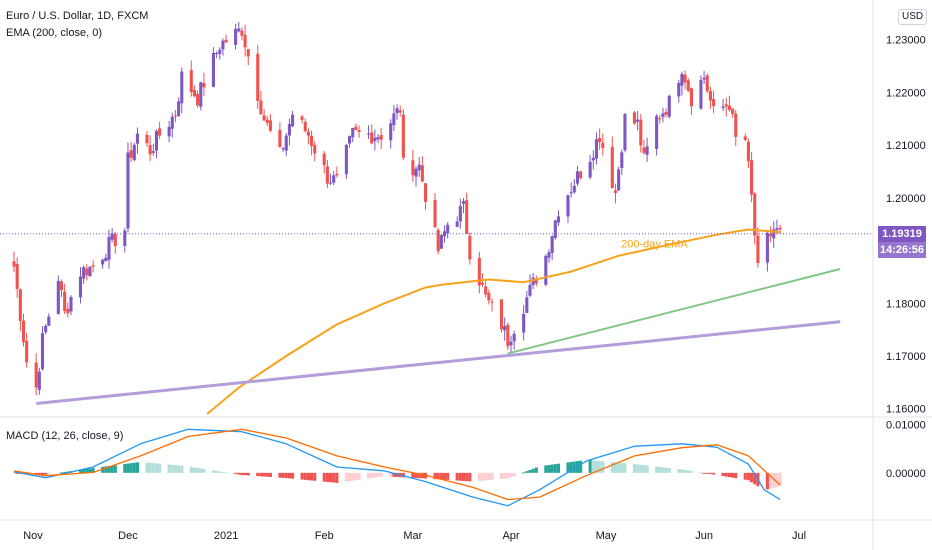  I want to click on time-tick-label: Dec, so click(128, 536).